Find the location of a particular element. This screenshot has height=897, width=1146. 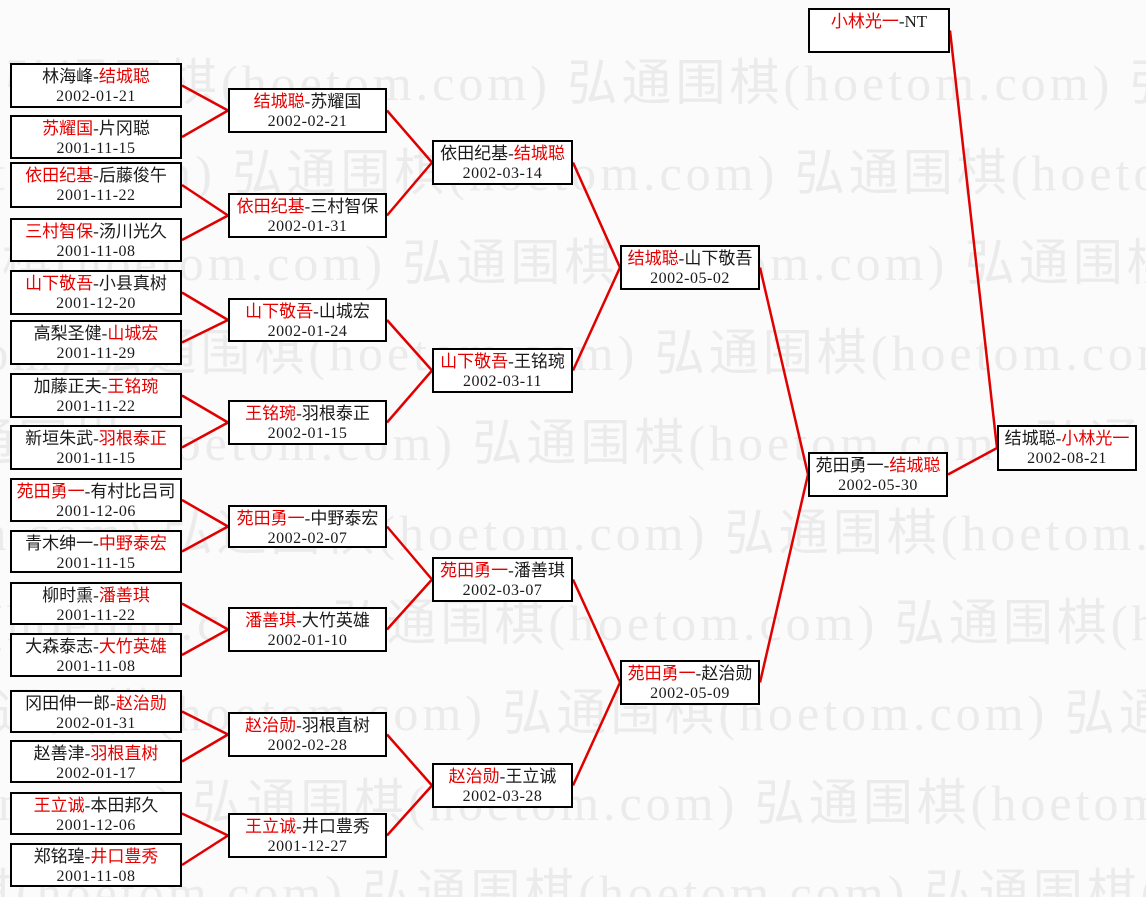

player-name: 王铭琬 is located at coordinates (133, 386).